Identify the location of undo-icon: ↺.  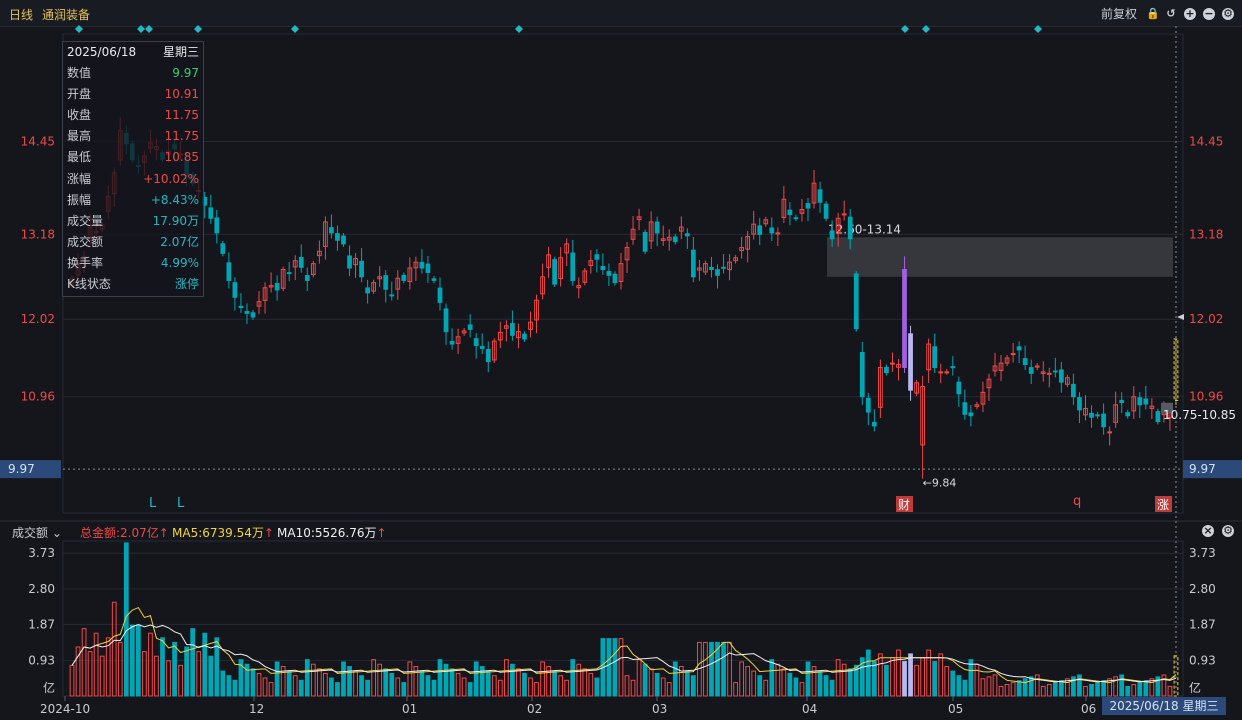
(1171, 13).